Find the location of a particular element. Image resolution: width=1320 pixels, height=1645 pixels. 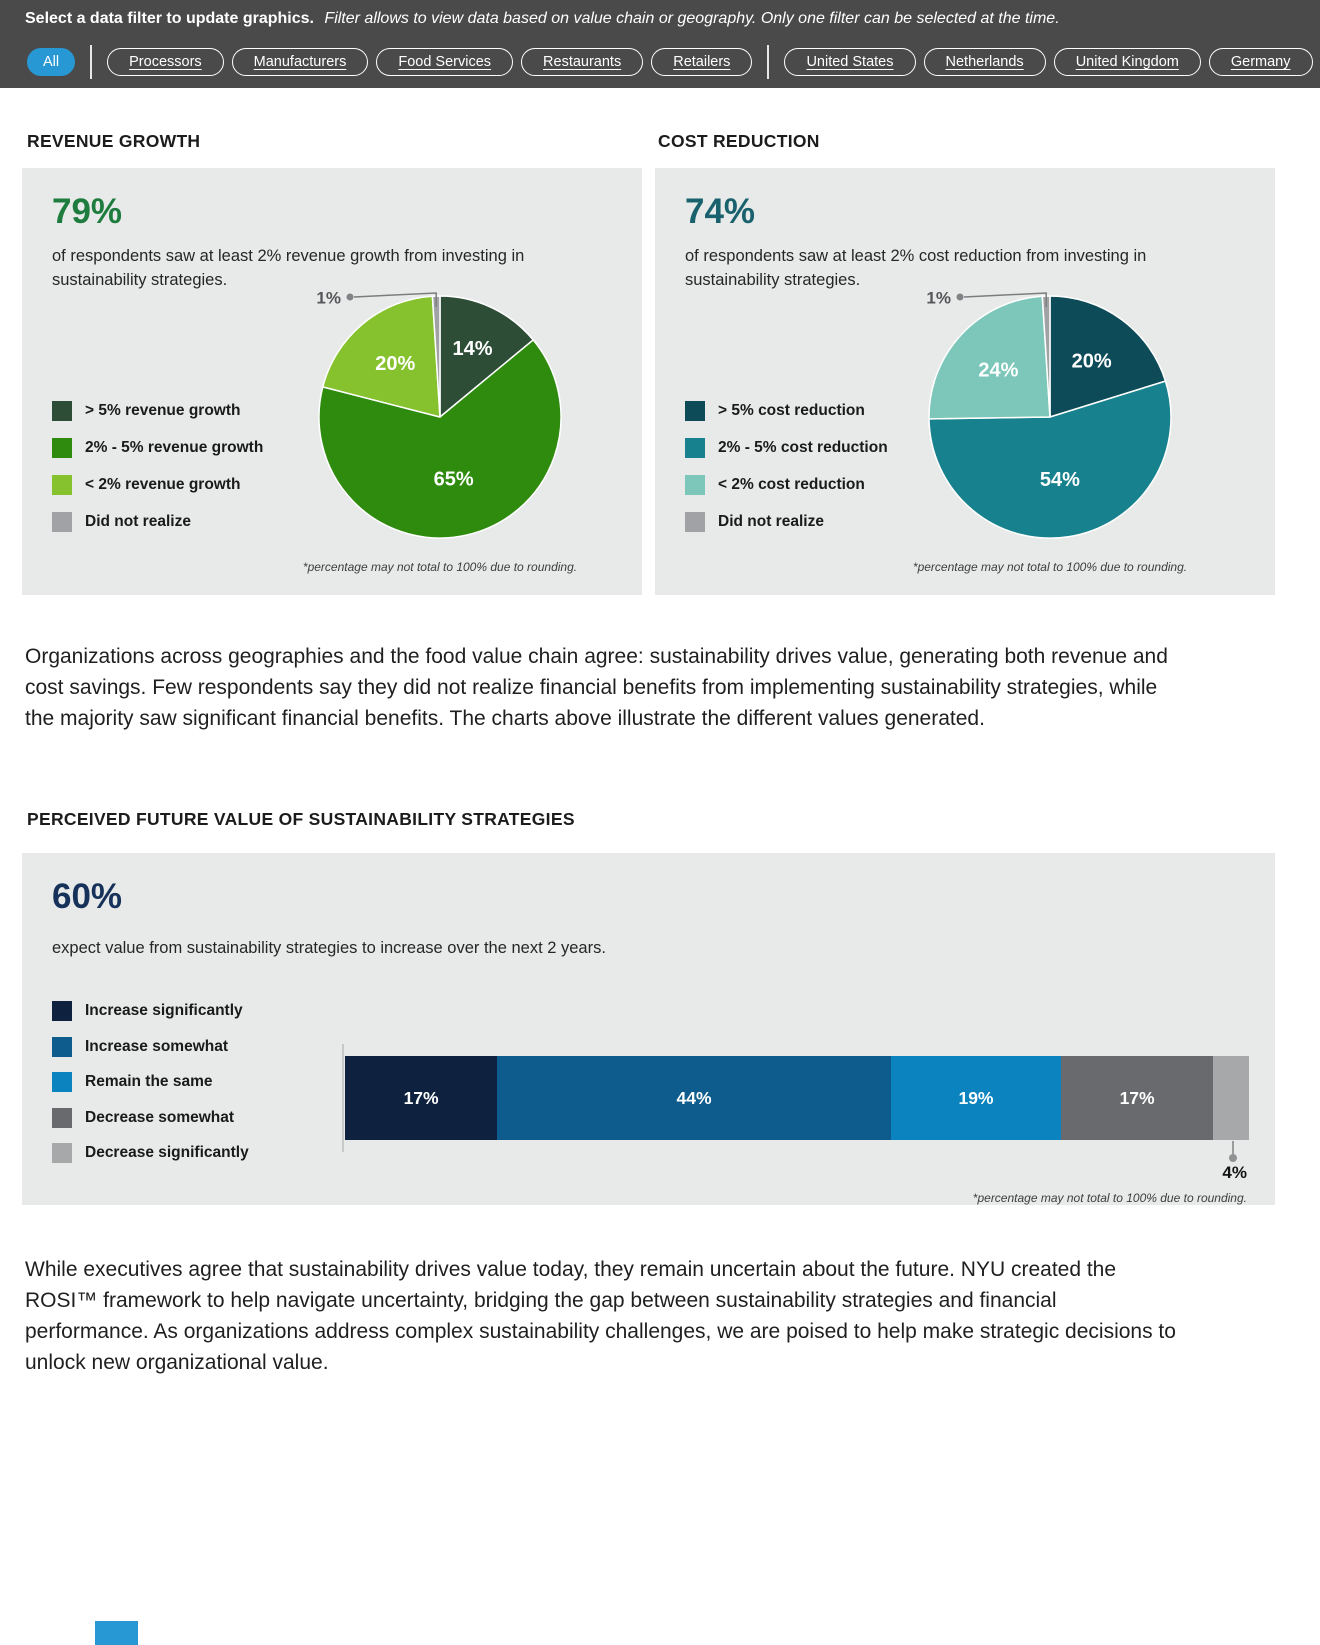

legend-label: < 2% revenue growth is located at coordinates (163, 484).